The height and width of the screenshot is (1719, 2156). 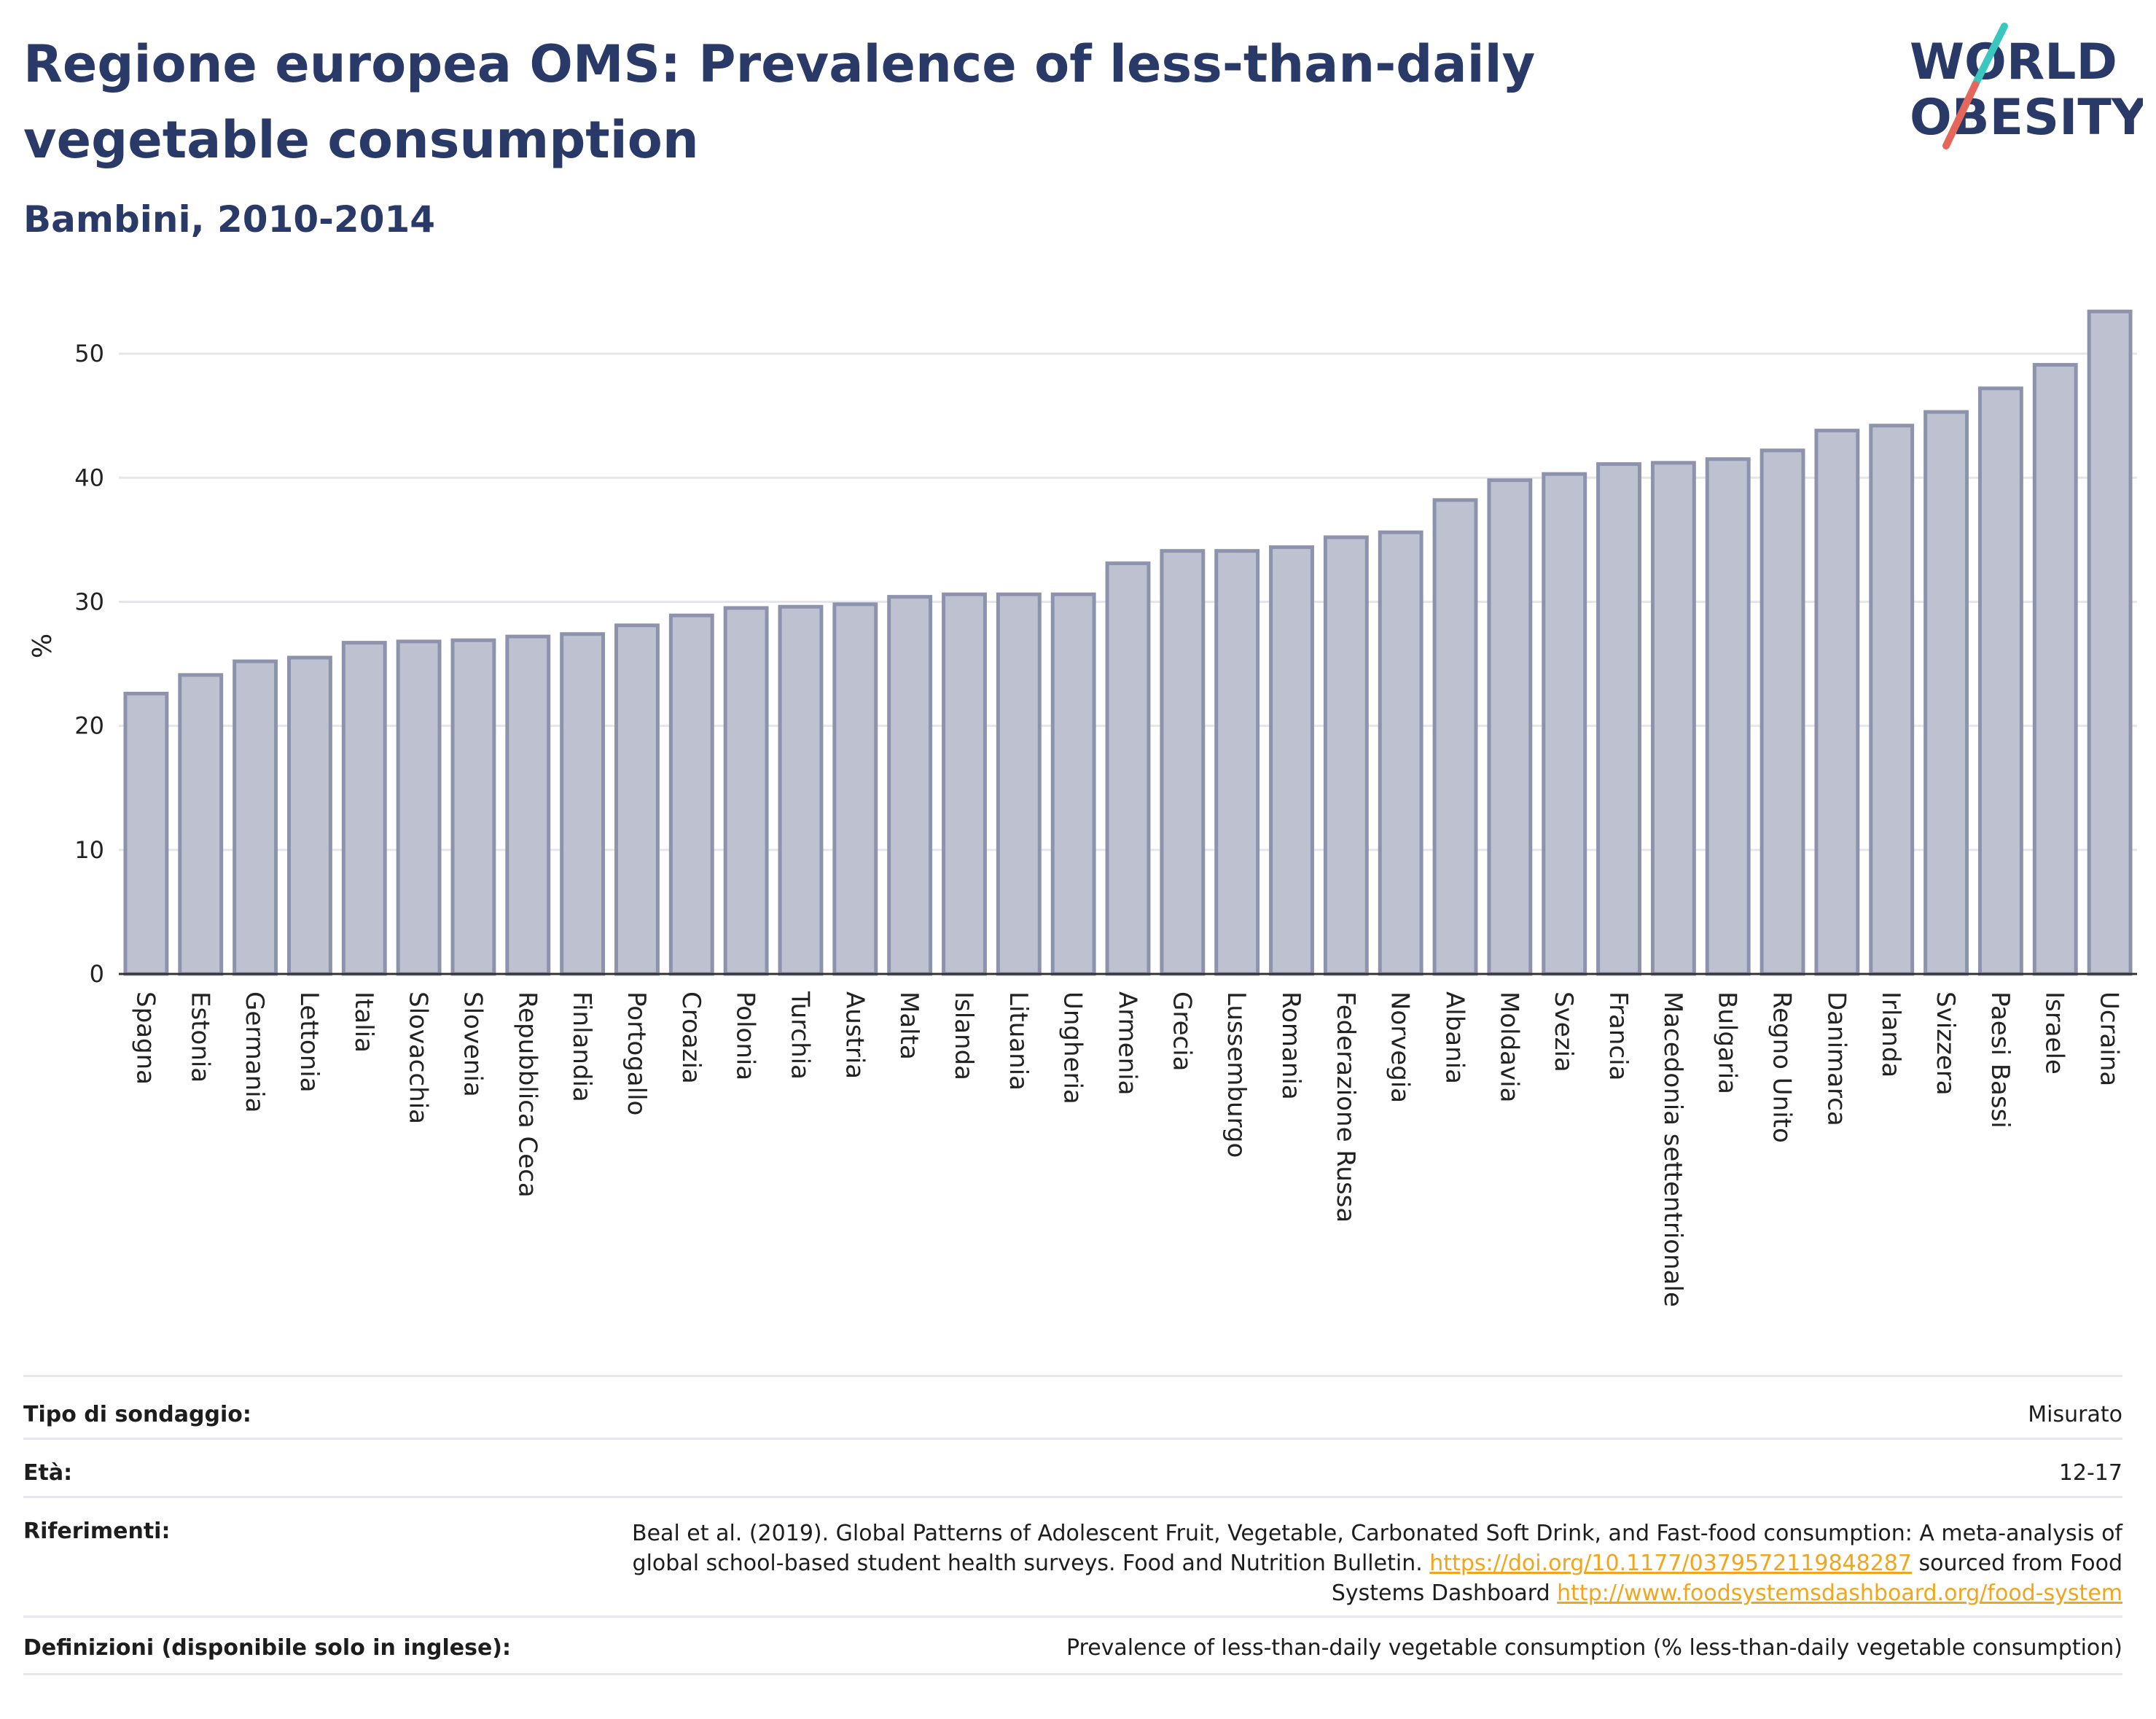 What do you see at coordinates (145, 1038) in the screenshot?
I see `x-tick-label: Spagna` at bounding box center [145, 1038].